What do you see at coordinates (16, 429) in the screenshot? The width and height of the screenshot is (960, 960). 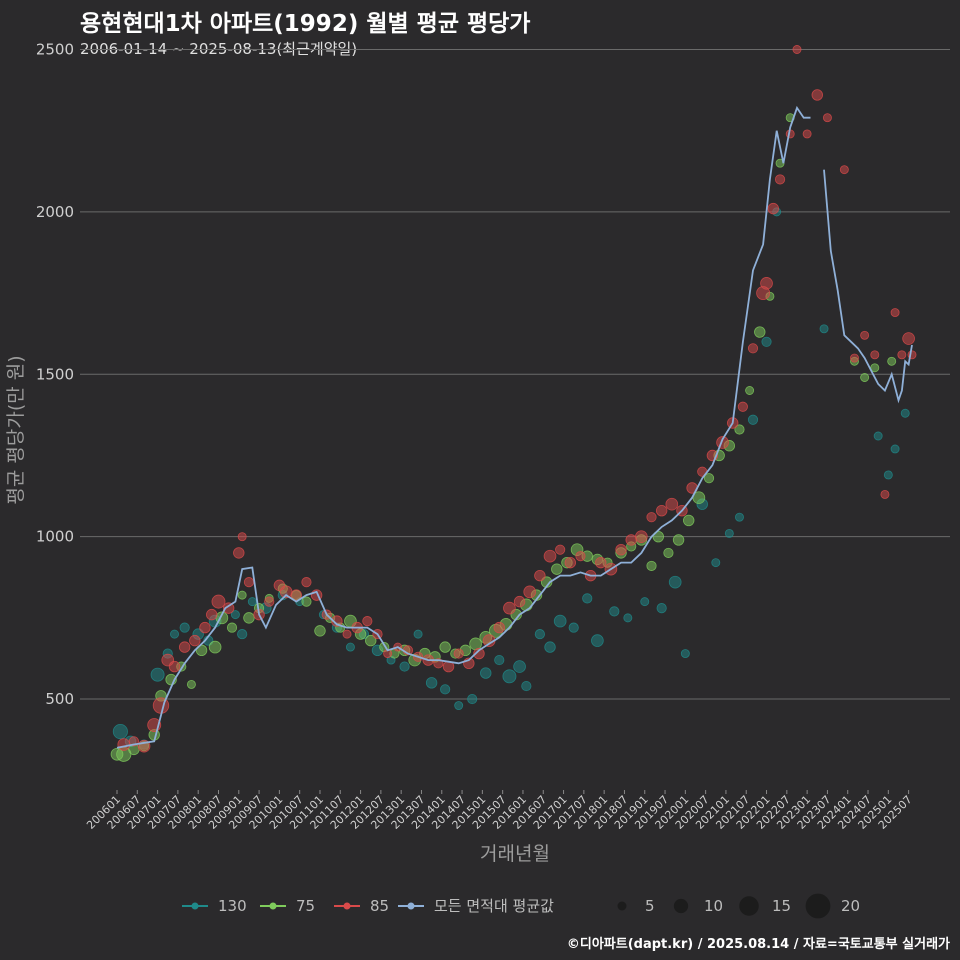 I see `y-axis-title: 평균 평당가(만 원)` at bounding box center [16, 429].